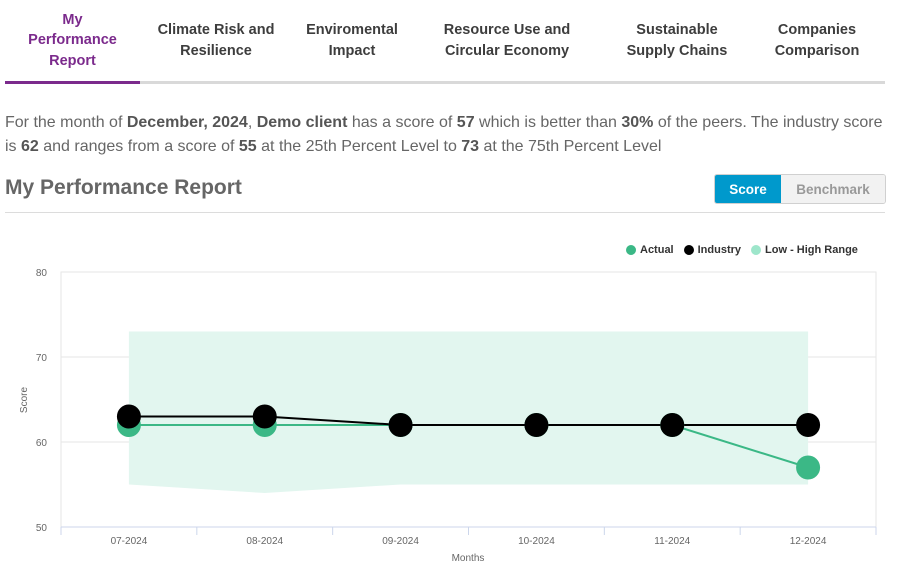 This screenshot has width=900, height=573. I want to click on x-tick-label: 07-2024, so click(129, 541).